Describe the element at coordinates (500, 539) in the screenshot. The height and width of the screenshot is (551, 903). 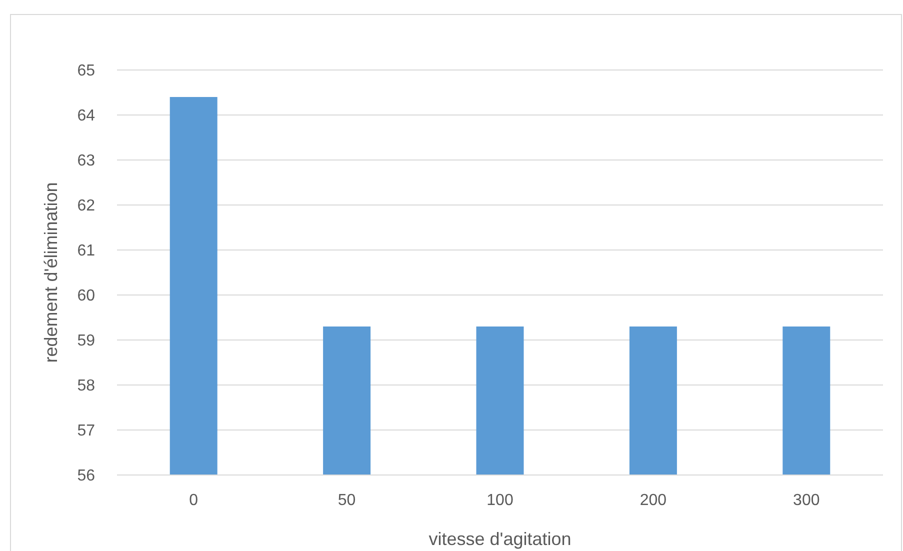
I see `x-axis-title: vitesse d'agitation` at that location.